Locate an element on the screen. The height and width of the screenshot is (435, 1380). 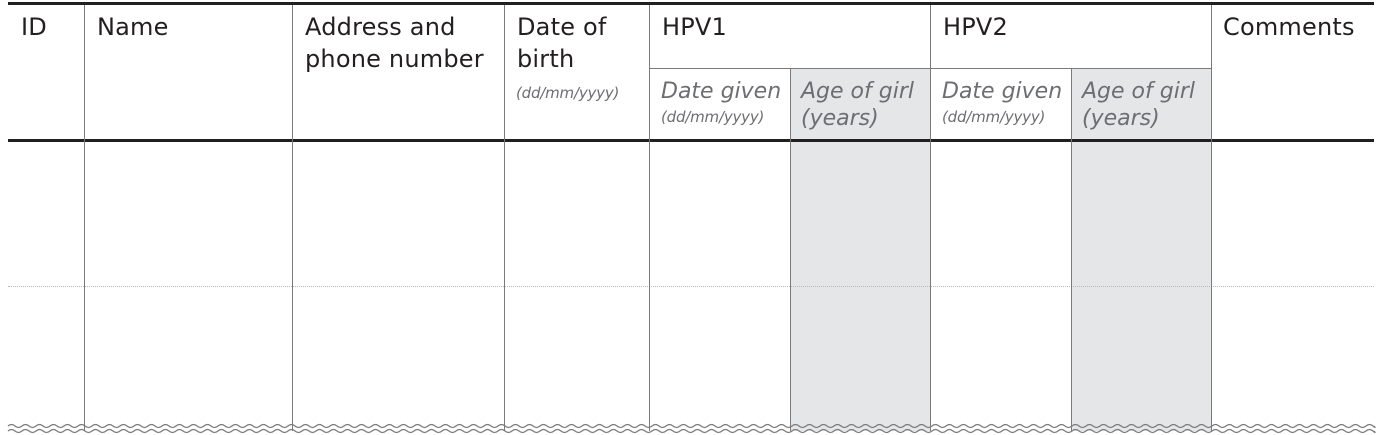
dob-column-header-line2: birth is located at coordinates (546, 59).